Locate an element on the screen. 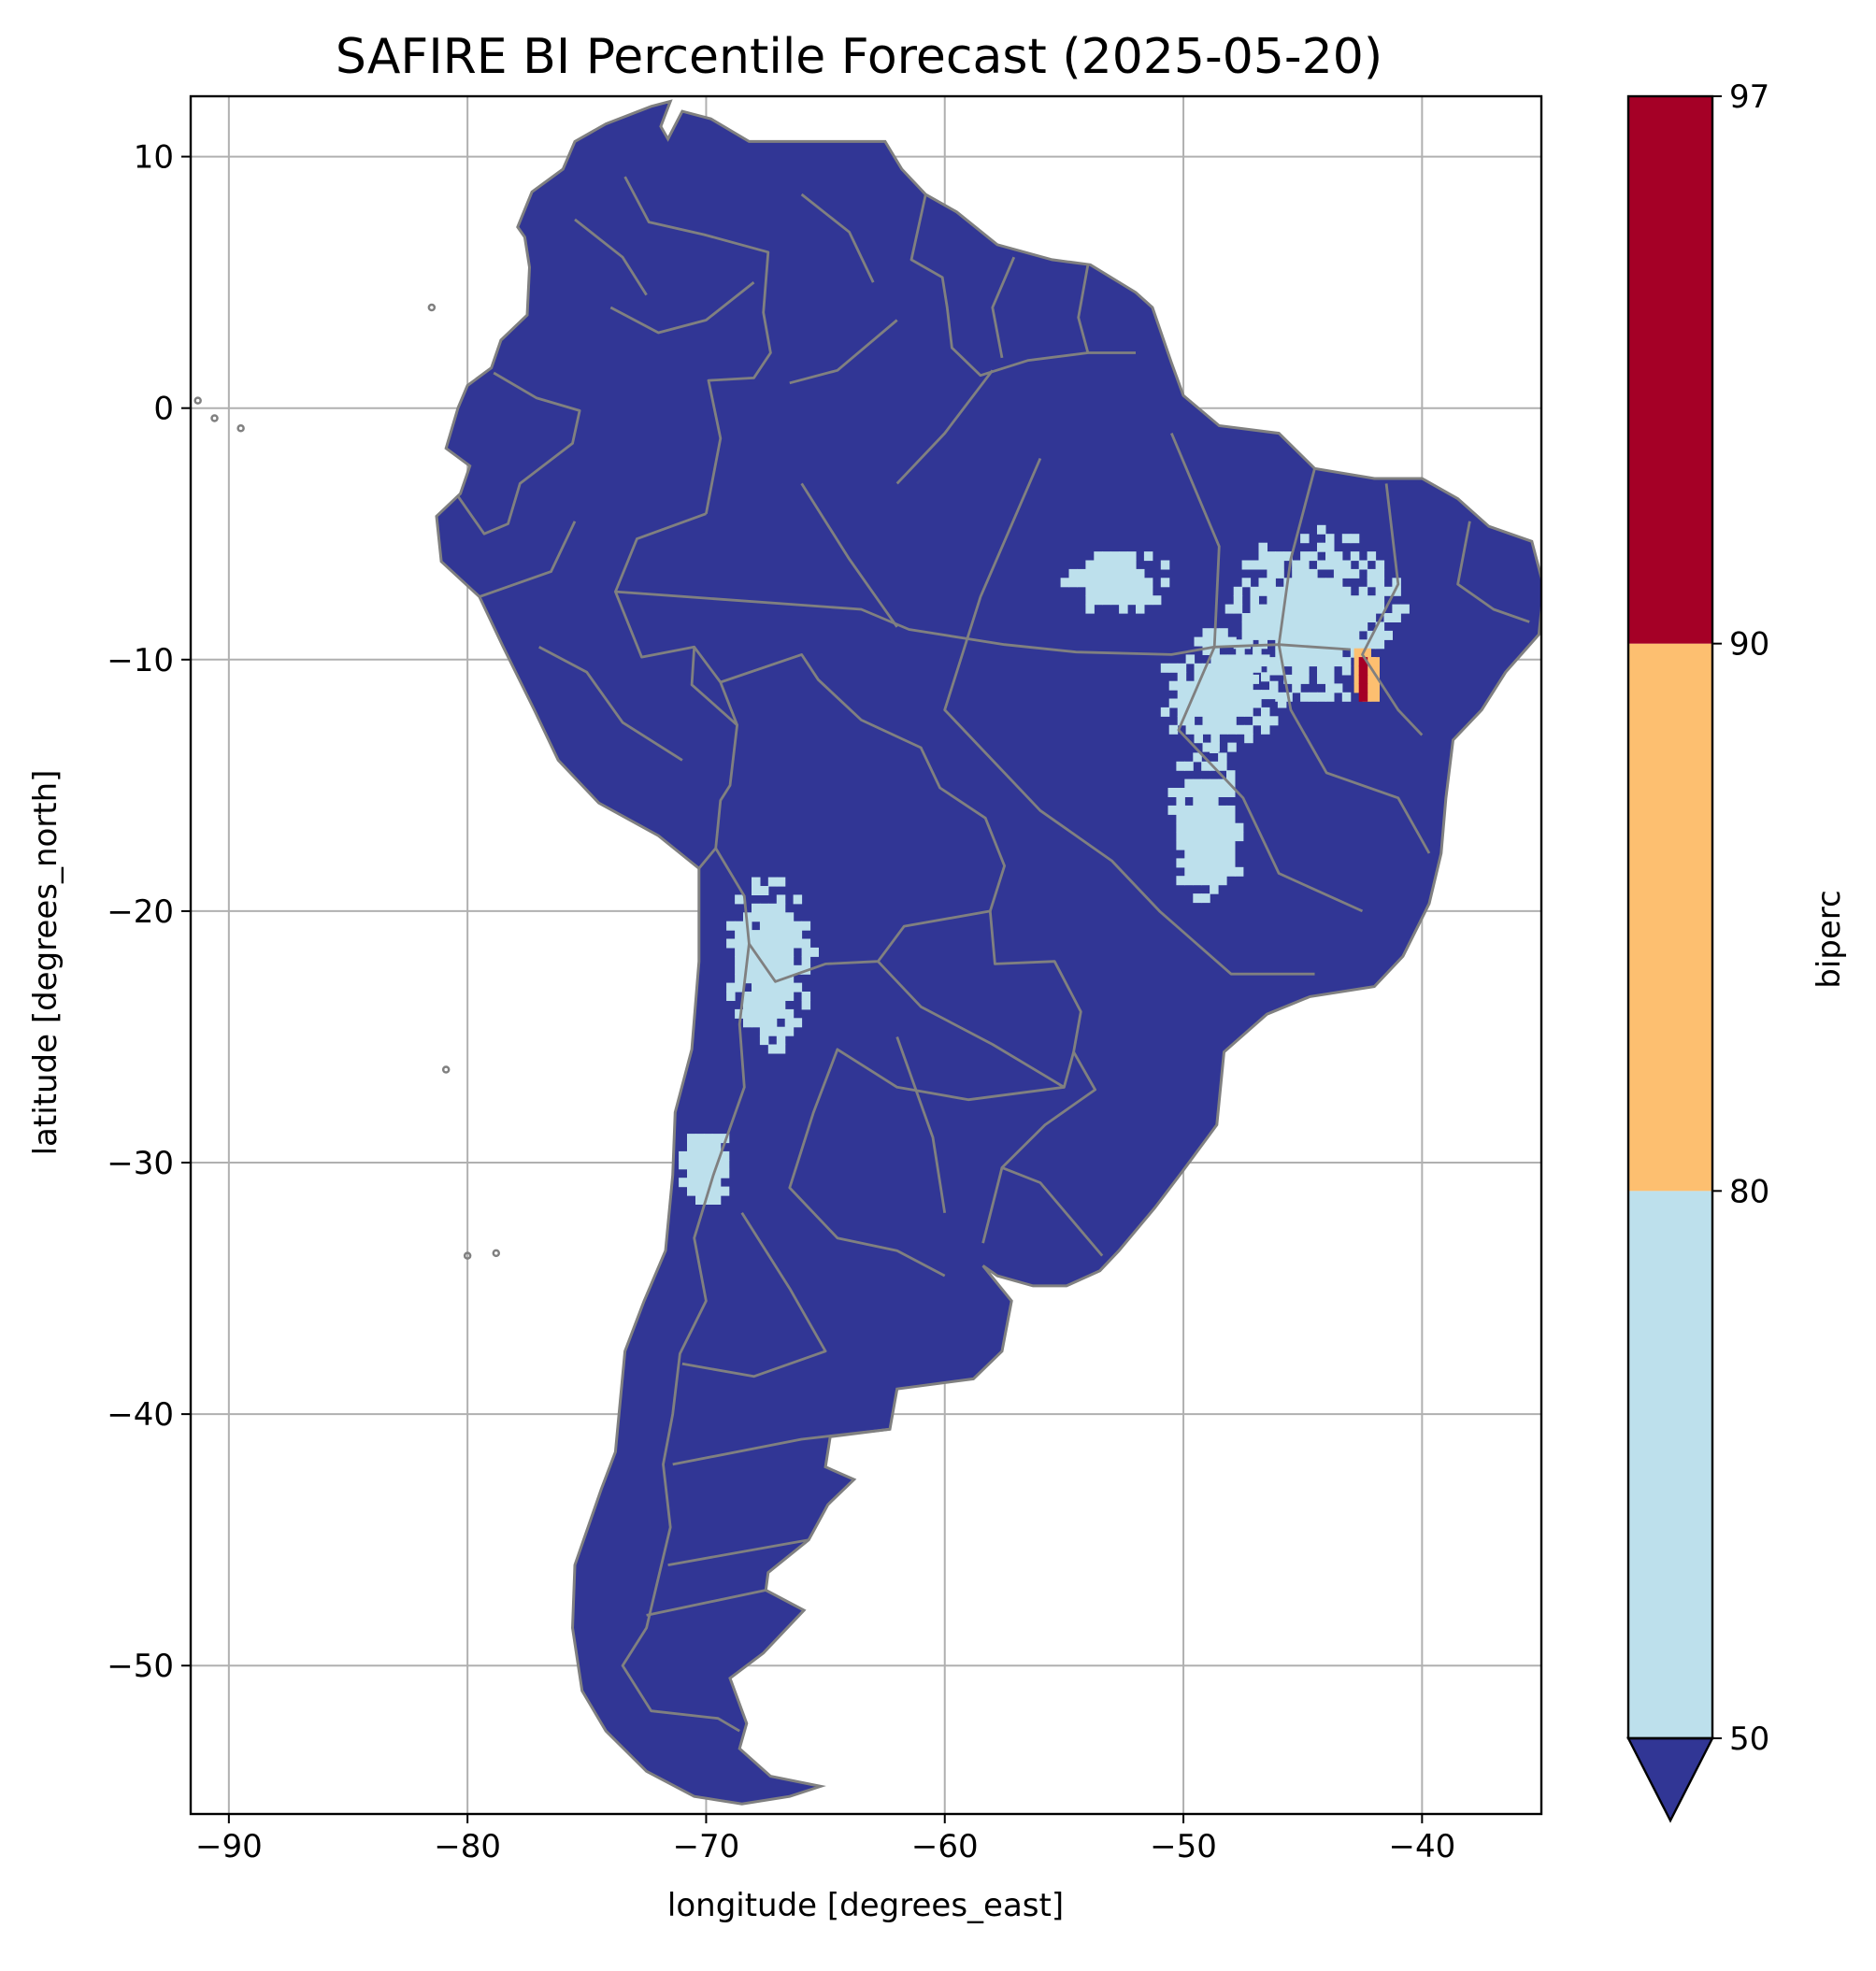 The height and width of the screenshot is (1971, 1876). x-tick-label: −50 is located at coordinates (1184, 1846).